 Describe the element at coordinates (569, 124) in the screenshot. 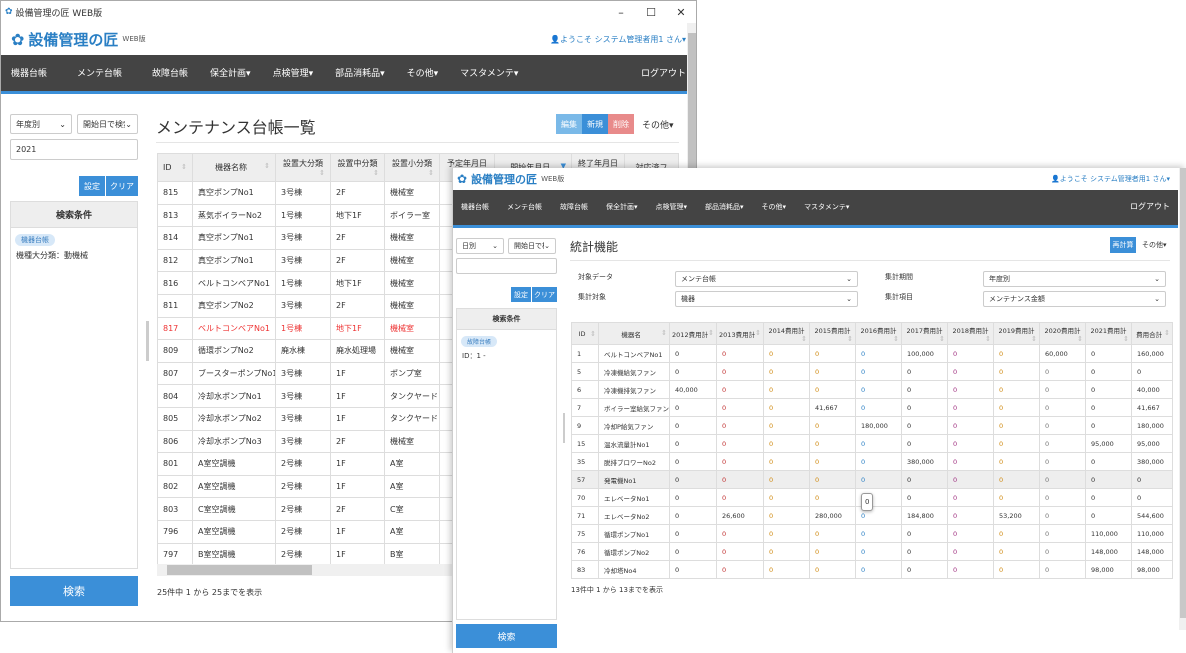

I see `edit-button: 編集` at that location.